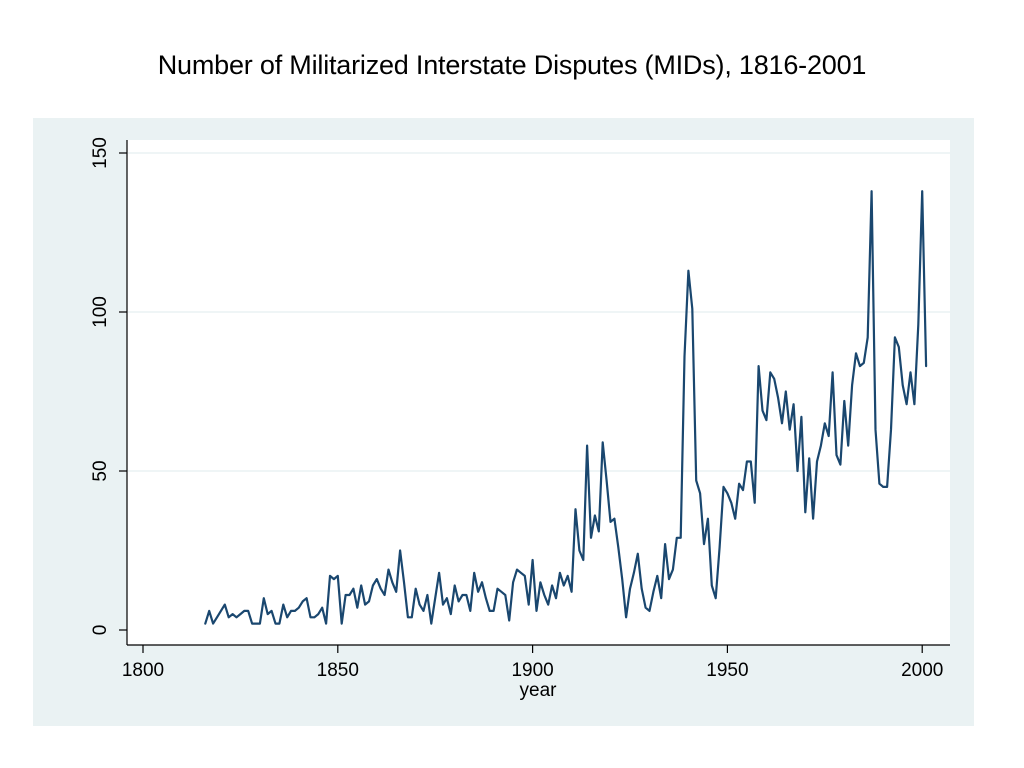 This screenshot has height=768, width=1024. What do you see at coordinates (100, 470) in the screenshot?
I see `y-tick-label-50: 50` at bounding box center [100, 470].